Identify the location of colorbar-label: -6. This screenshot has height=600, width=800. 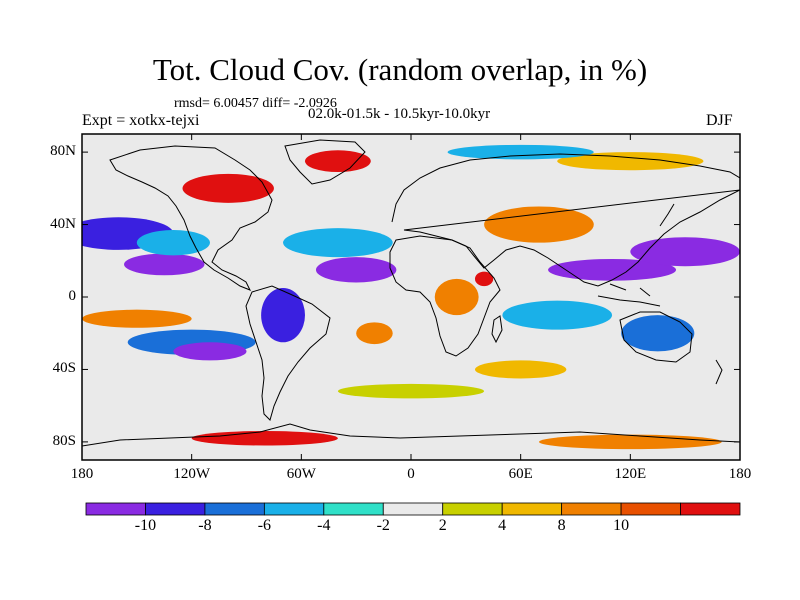
(264, 525).